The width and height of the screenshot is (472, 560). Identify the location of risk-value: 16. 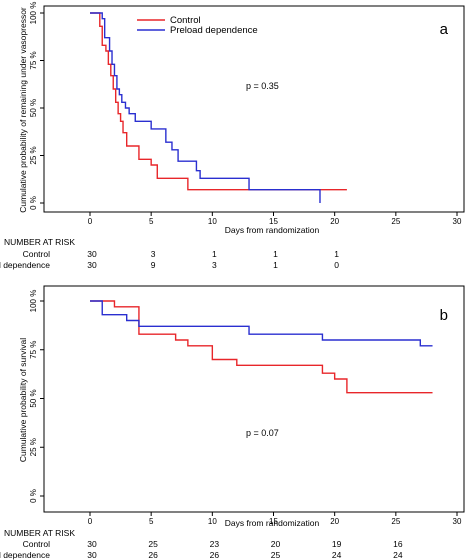
(398, 544).